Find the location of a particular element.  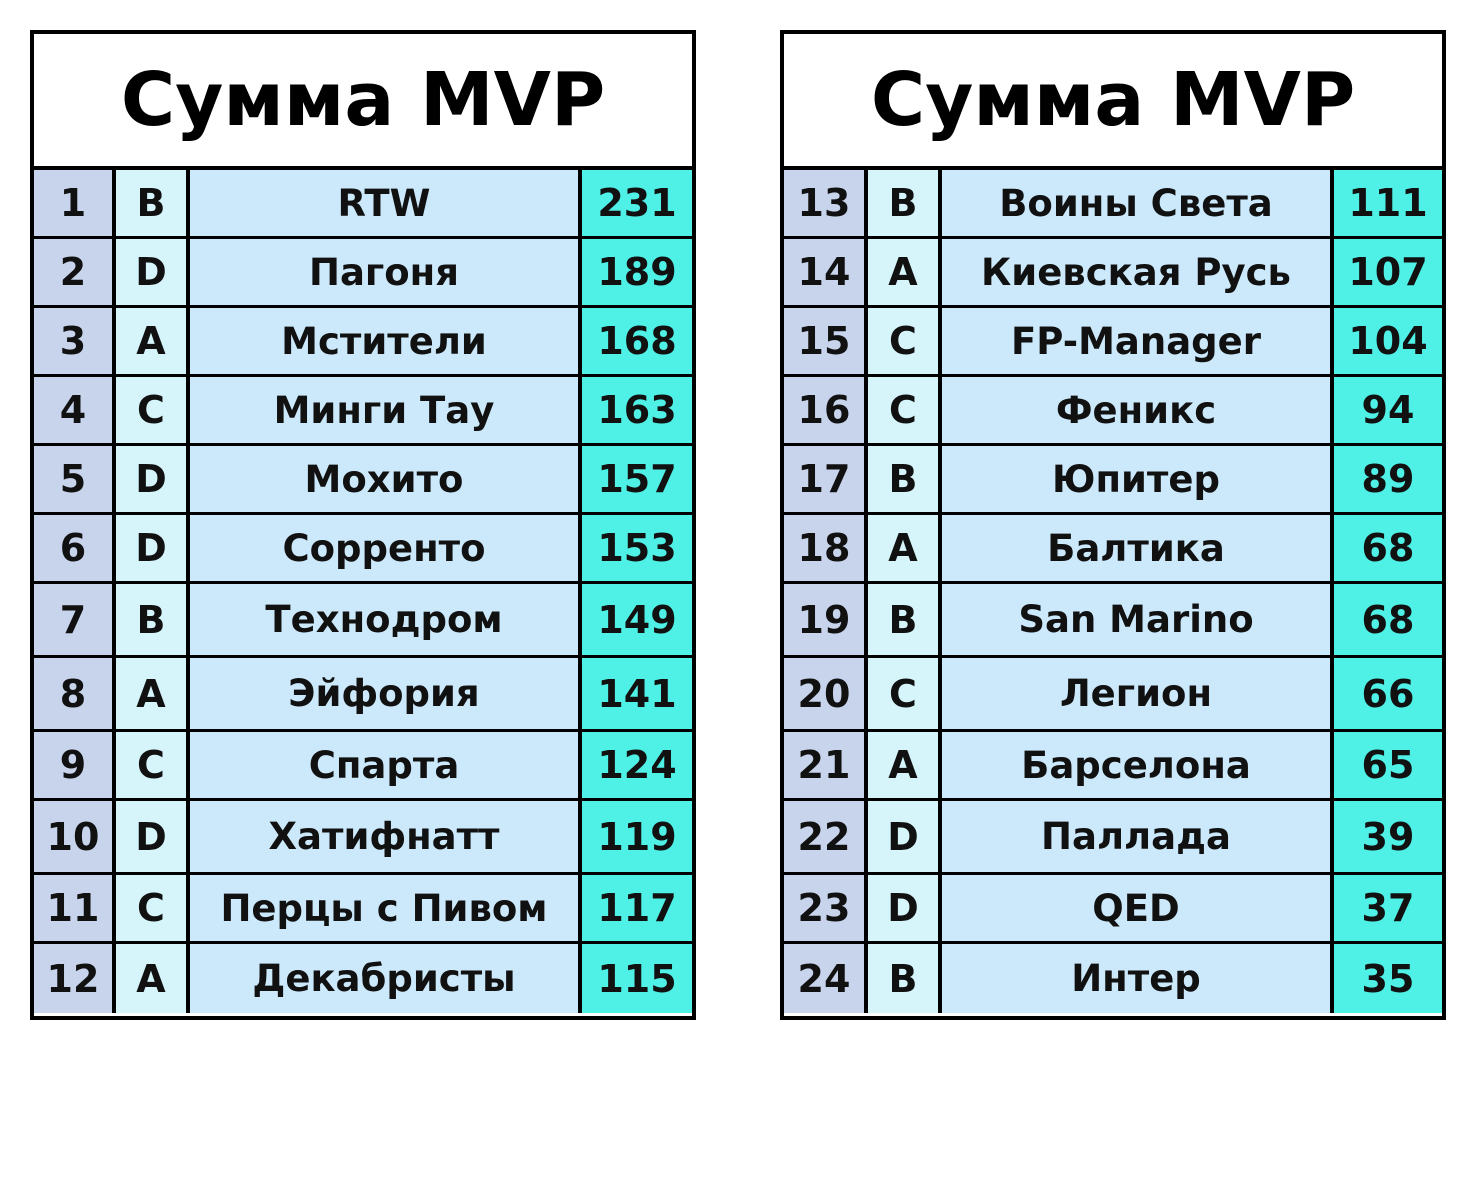

table-row: 23 D QED 37 is located at coordinates (1113, 909).